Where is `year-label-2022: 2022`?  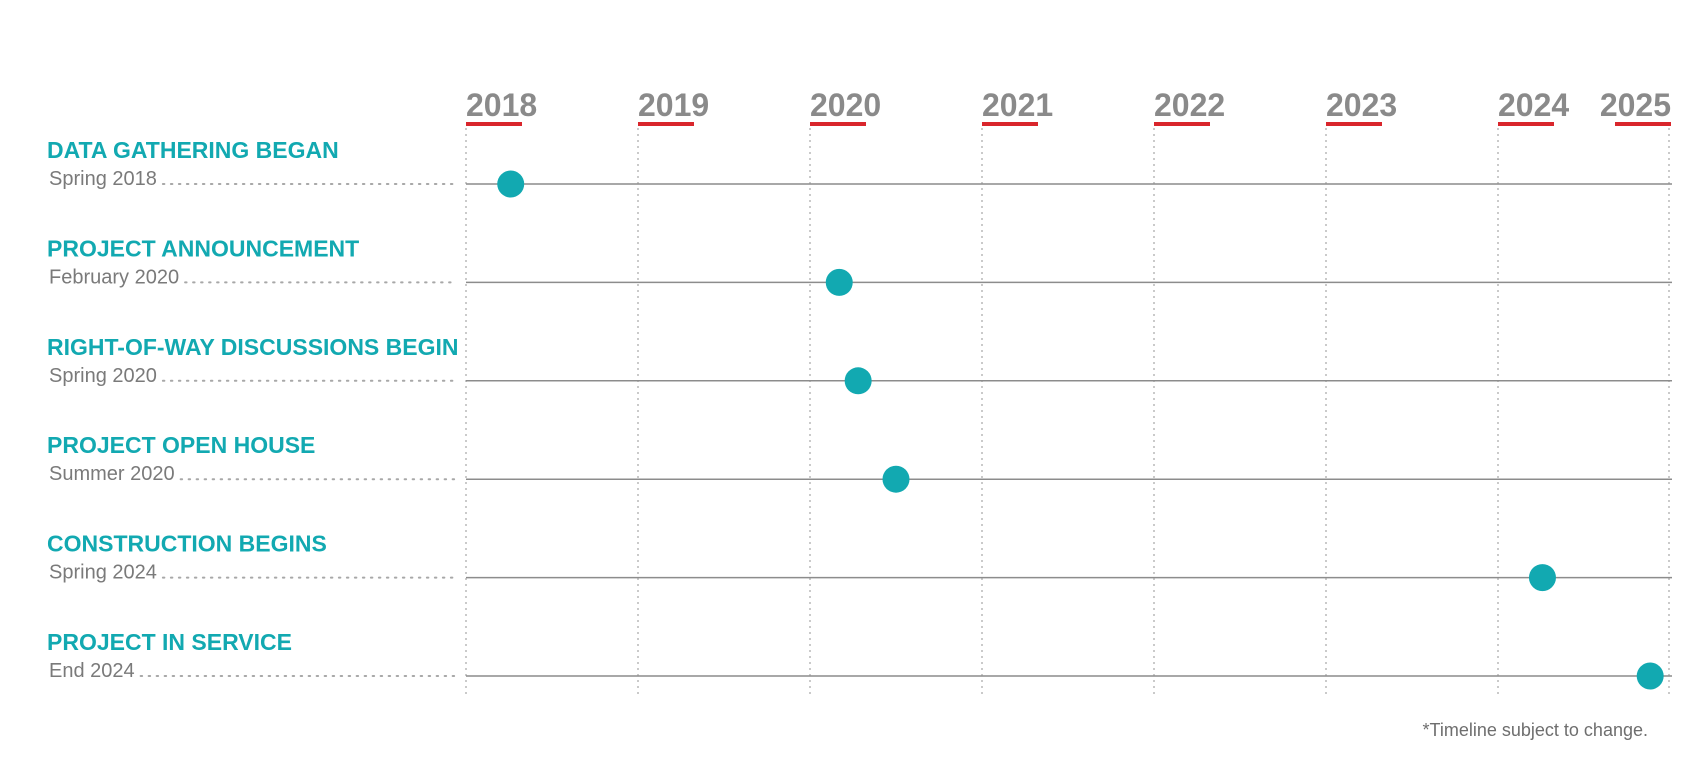
year-label-2022: 2022 is located at coordinates (1189, 105).